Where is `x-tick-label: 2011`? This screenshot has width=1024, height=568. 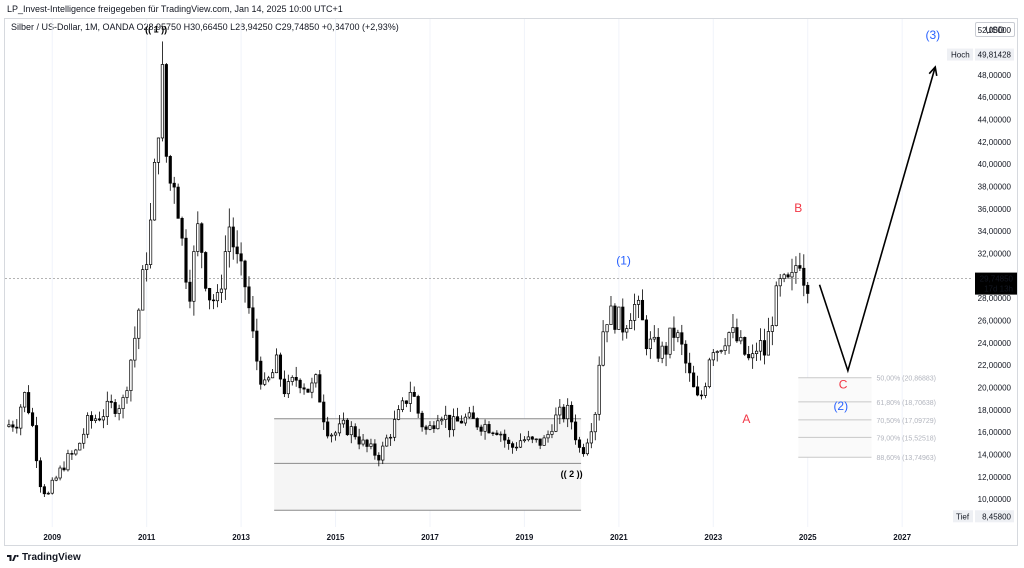
x-tick-label: 2011 is located at coordinates (147, 537).